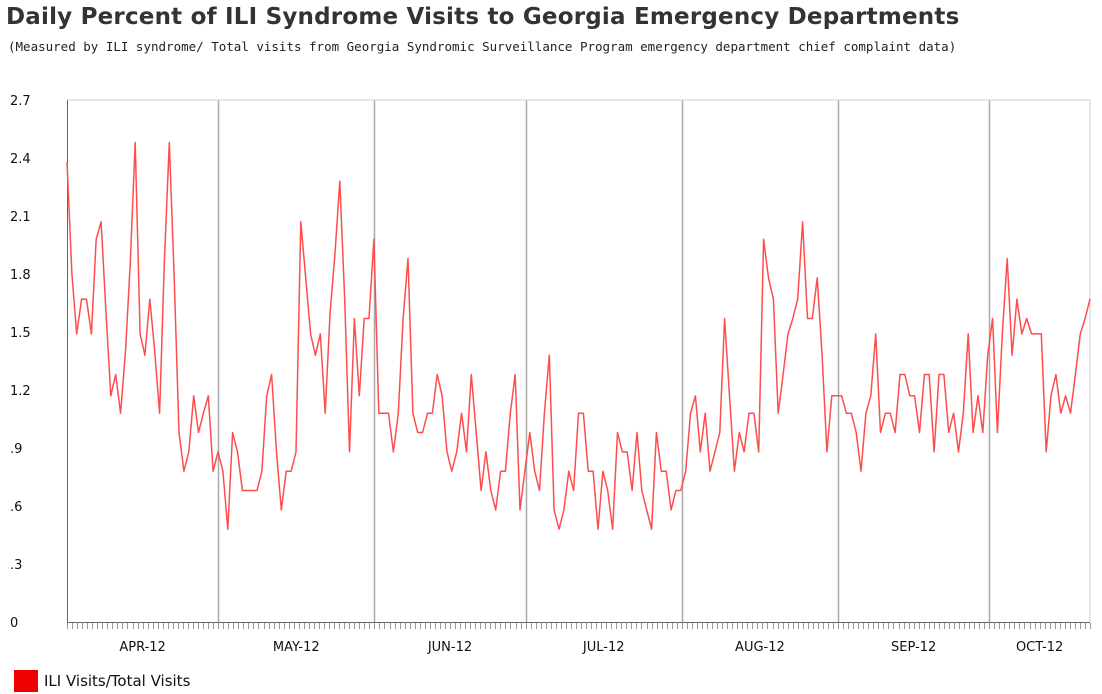 This screenshot has height=694, width=1102. What do you see at coordinates (20, 101) in the screenshot?
I see `y-tick-label: 2.7` at bounding box center [20, 101].